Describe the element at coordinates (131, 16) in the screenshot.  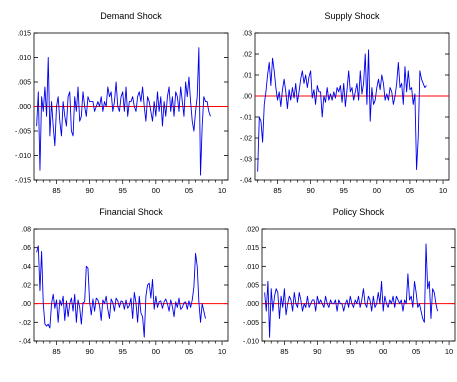
I see `chart-1-title: Demand Shock` at that location.